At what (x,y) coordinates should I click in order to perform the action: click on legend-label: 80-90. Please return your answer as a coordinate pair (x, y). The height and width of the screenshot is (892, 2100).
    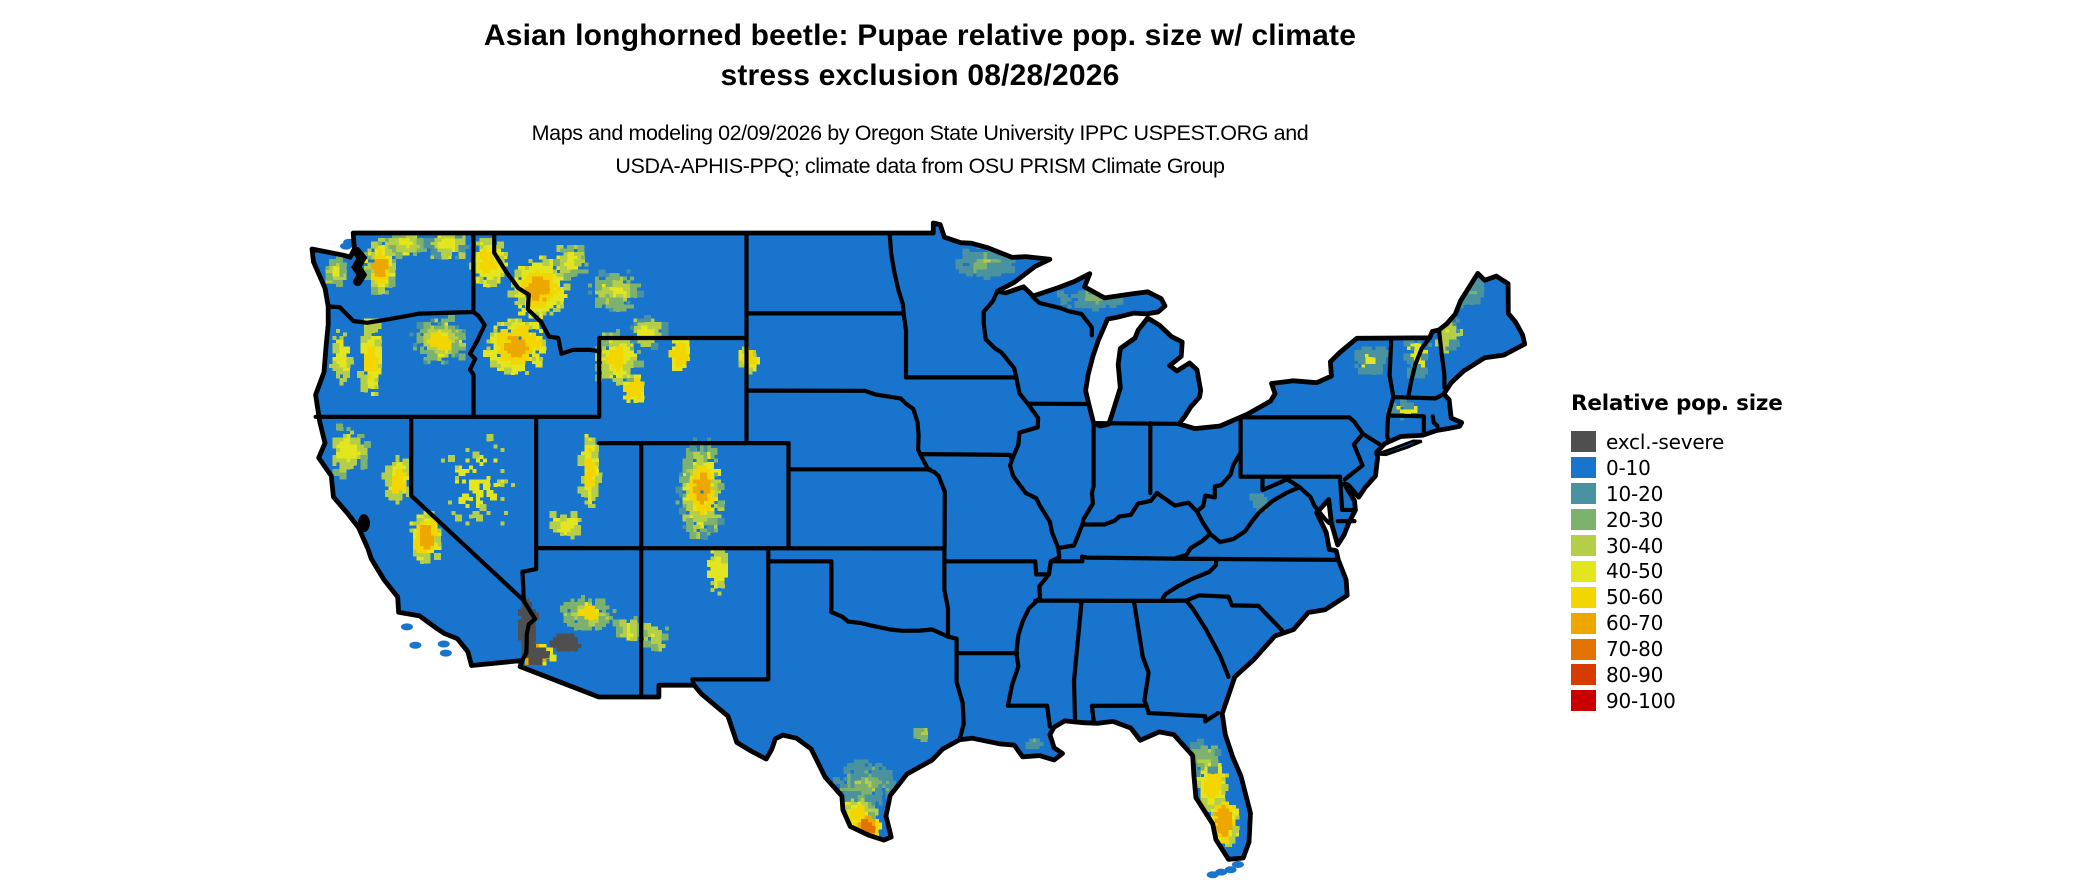
    Looking at the image, I should click on (1635, 674).